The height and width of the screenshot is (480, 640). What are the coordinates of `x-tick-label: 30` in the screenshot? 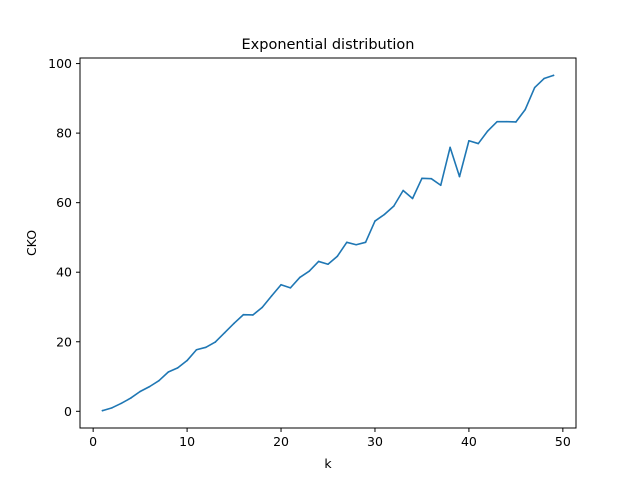 It's located at (375, 441).